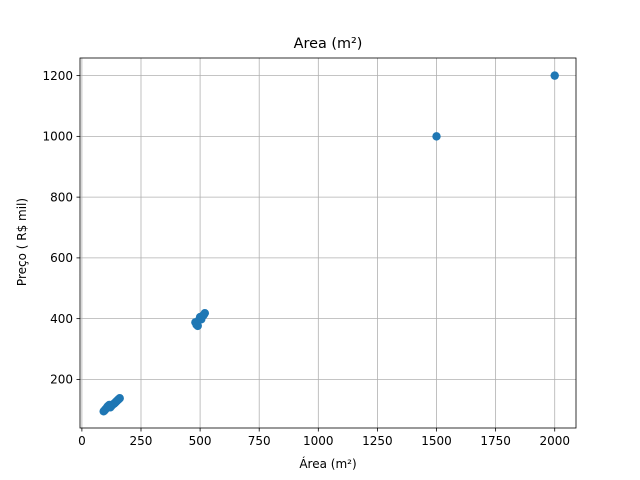 Image resolution: width=640 pixels, height=480 pixels. Describe the element at coordinates (61, 228) in the screenshot. I see `y-axis-ticks: 200 400 600 800 1000 1200` at that location.